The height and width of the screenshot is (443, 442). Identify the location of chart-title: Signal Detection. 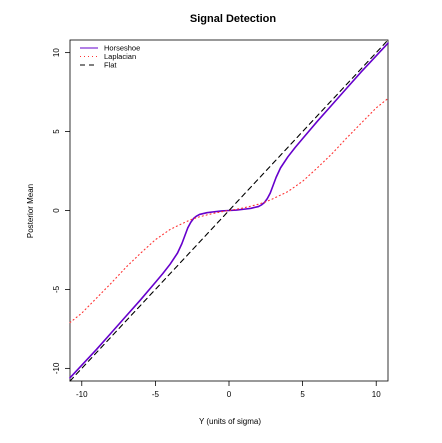
(233, 19).